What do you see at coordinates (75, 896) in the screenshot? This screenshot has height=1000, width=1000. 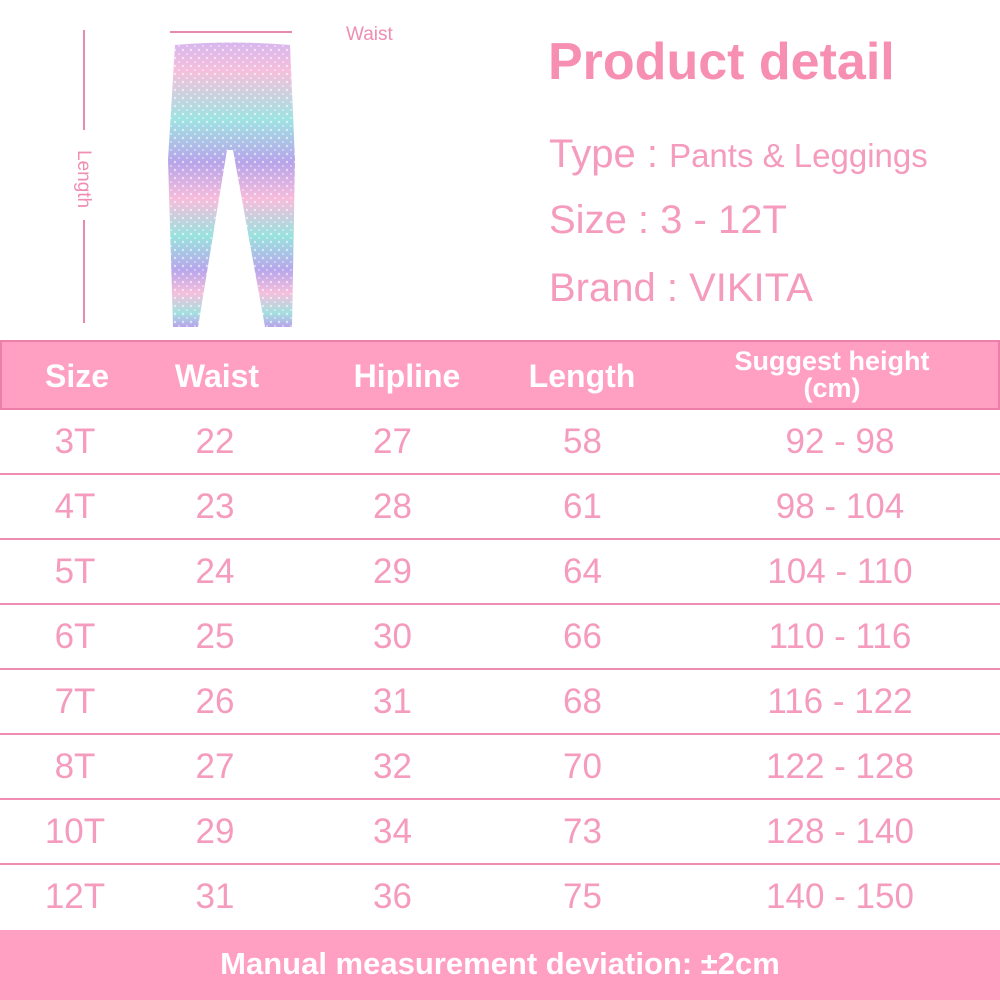 I see `cell-size: 12T` at bounding box center [75, 896].